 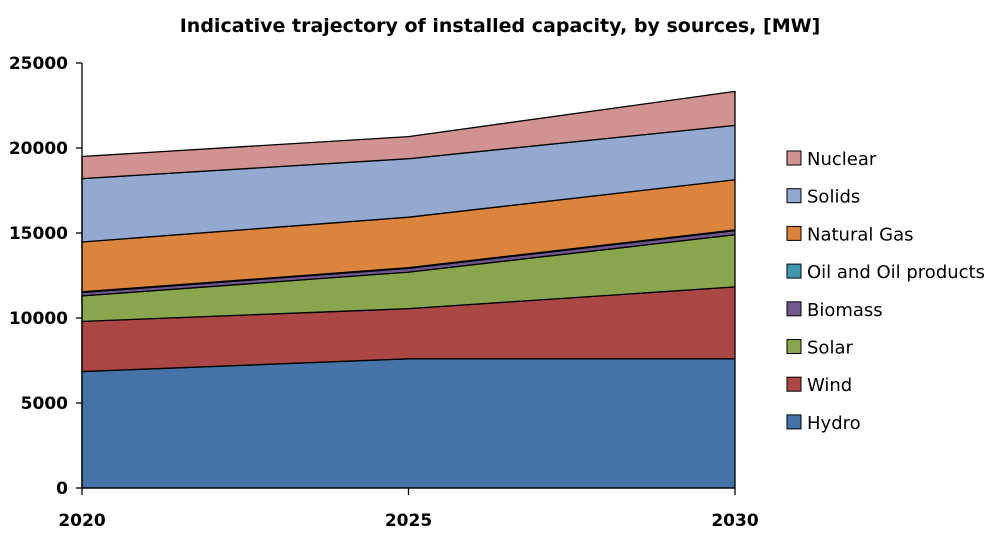 I want to click on y-tick-label: 5000, so click(x=44, y=404).